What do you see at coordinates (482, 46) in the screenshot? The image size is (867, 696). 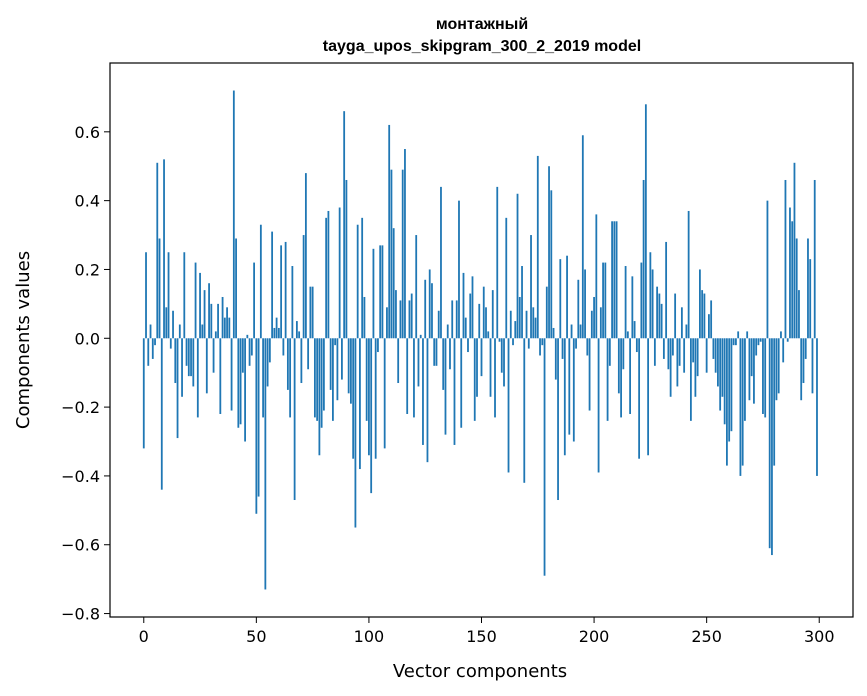 I see `chart-subtitle: tayga_upos_skipgram_300_2_2019 model` at bounding box center [482, 46].